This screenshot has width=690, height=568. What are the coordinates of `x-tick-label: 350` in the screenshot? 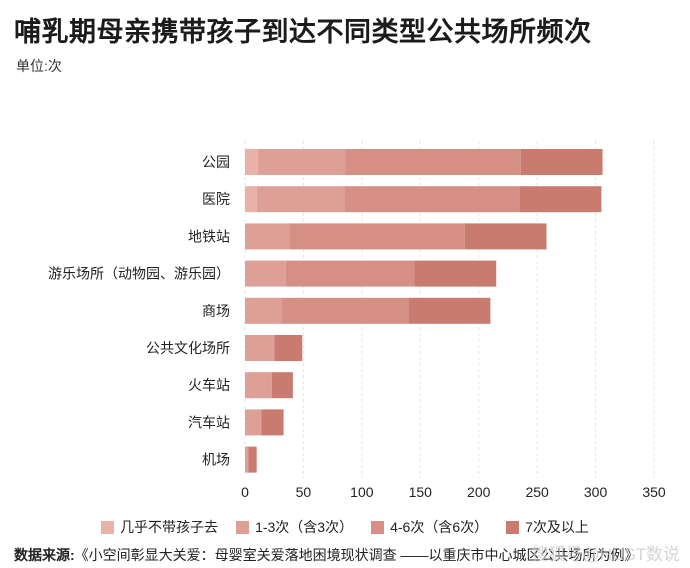 It's located at (654, 492).